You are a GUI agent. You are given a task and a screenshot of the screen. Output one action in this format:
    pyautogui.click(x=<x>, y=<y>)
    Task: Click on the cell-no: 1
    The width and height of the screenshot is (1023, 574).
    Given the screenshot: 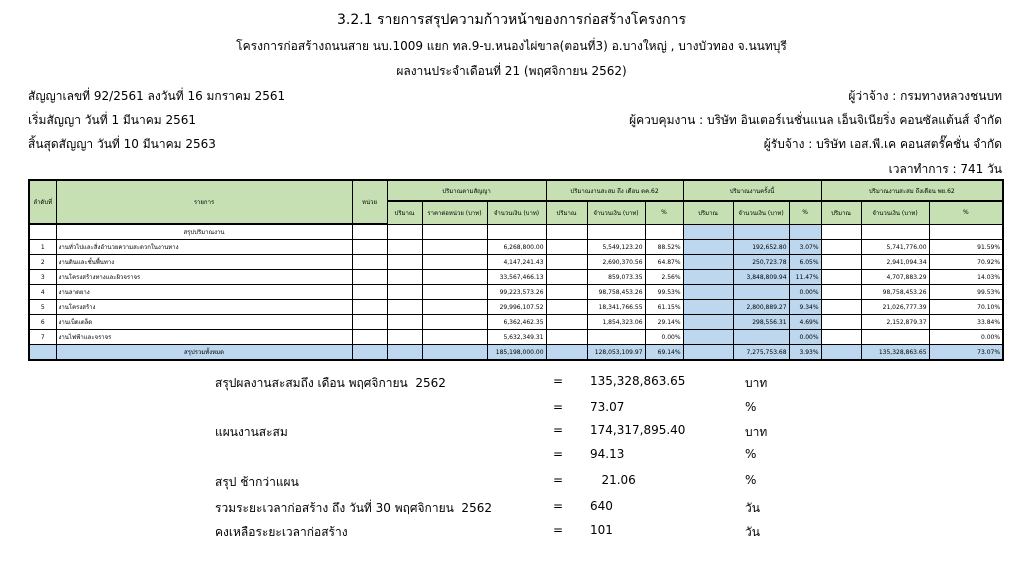 What is the action you would take?
    pyautogui.click(x=42, y=247)
    